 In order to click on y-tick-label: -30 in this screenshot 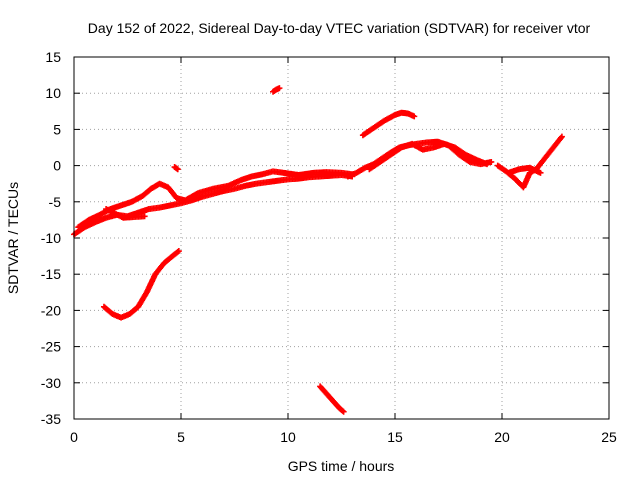, I will do `click(51, 383)`.